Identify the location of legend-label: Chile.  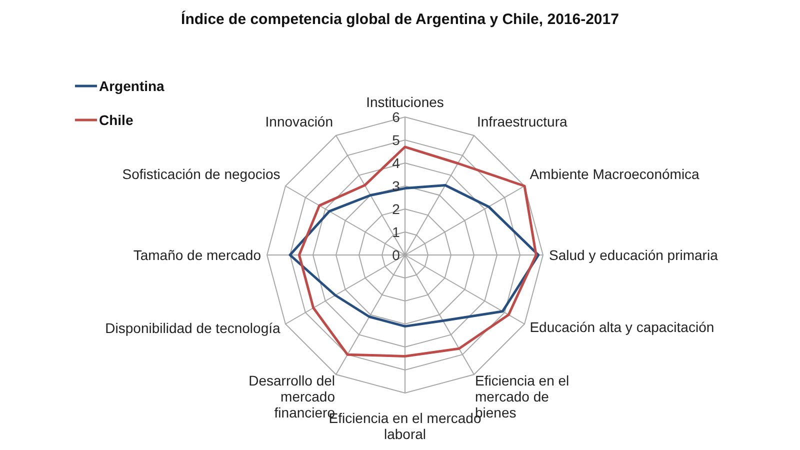
(116, 120).